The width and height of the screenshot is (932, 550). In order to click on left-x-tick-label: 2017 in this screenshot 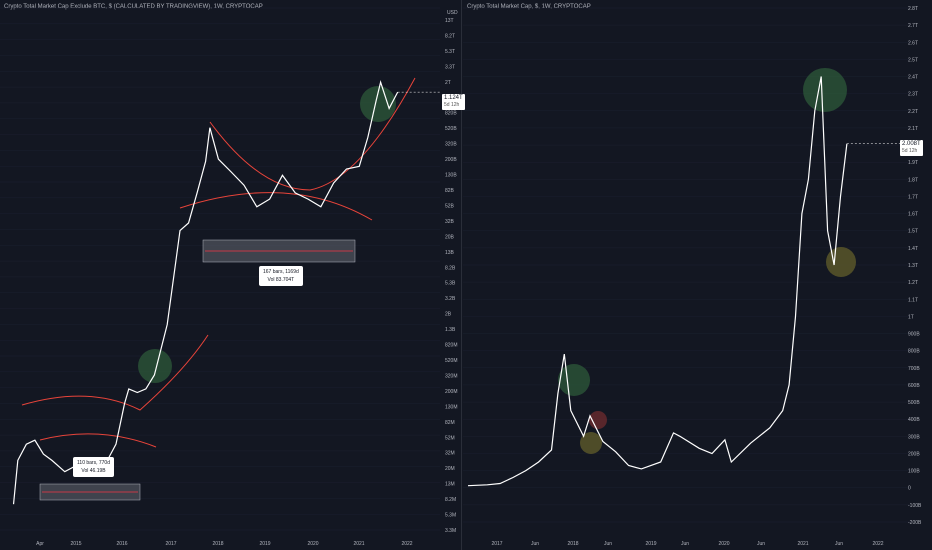, I will do `click(170, 544)`.